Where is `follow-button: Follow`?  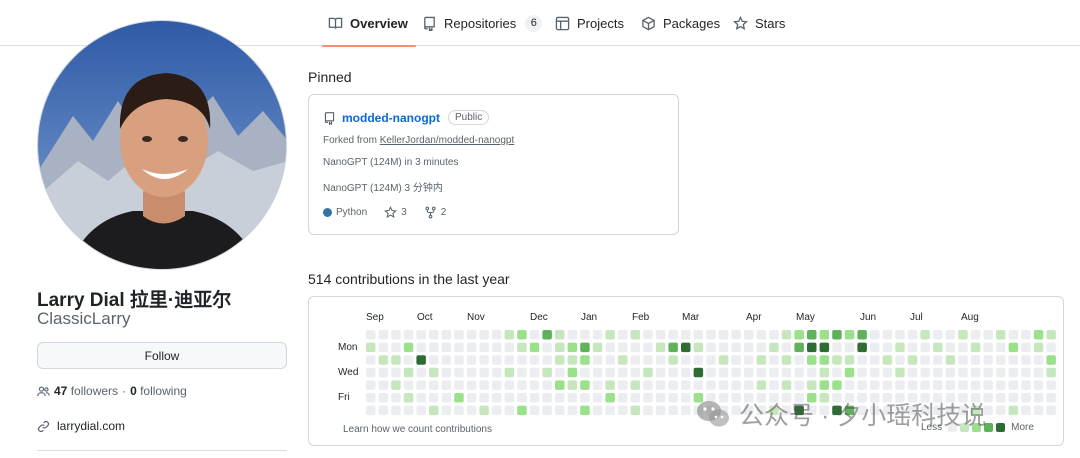 follow-button: Follow is located at coordinates (162, 355).